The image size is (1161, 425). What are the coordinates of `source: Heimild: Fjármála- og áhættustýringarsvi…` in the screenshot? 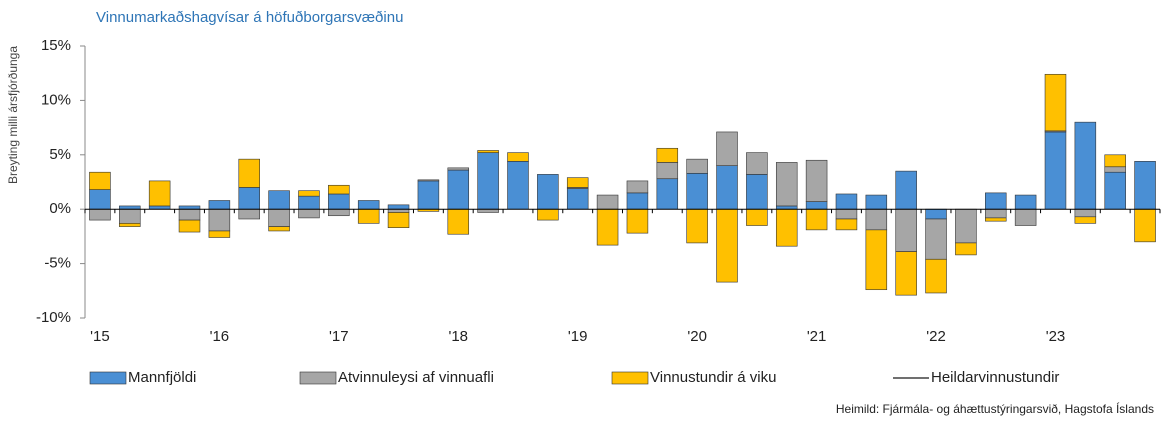 It's located at (995, 408).